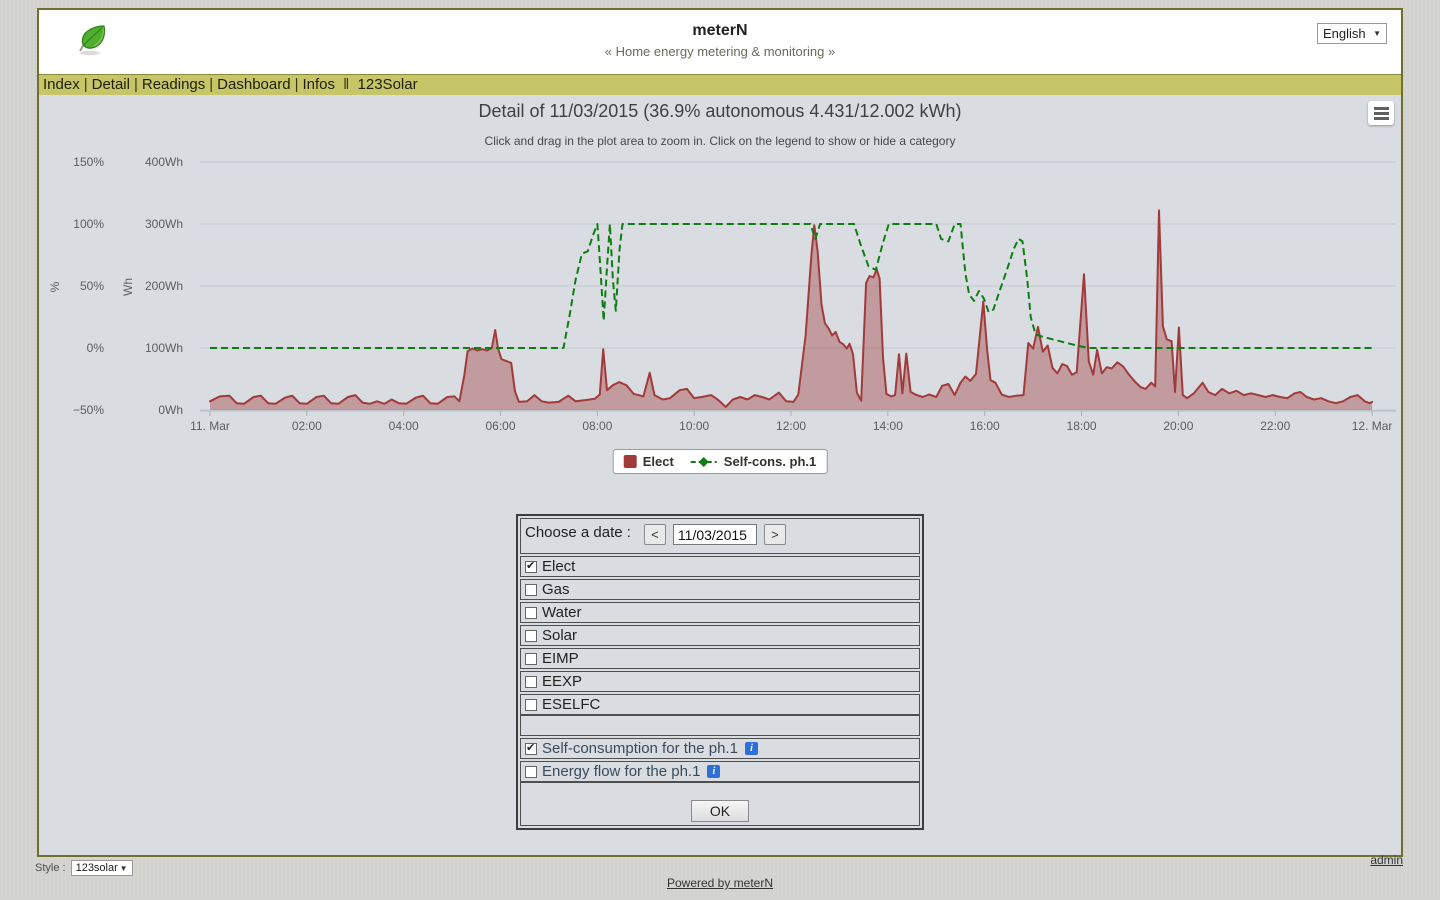 This screenshot has width=1440, height=900. I want to click on x-tick-label: 22:00, so click(1275, 426).